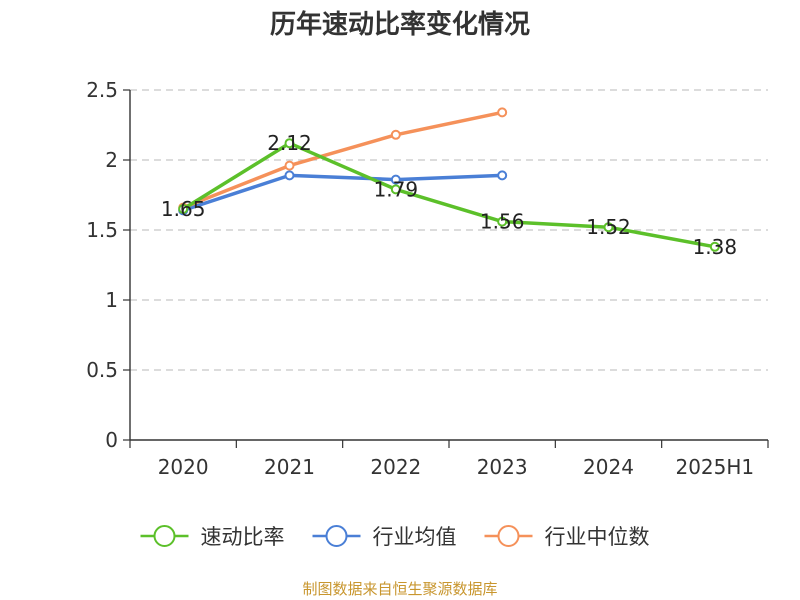  What do you see at coordinates (395, 467) in the screenshot?
I see `x-tick-label: 2022` at bounding box center [395, 467].